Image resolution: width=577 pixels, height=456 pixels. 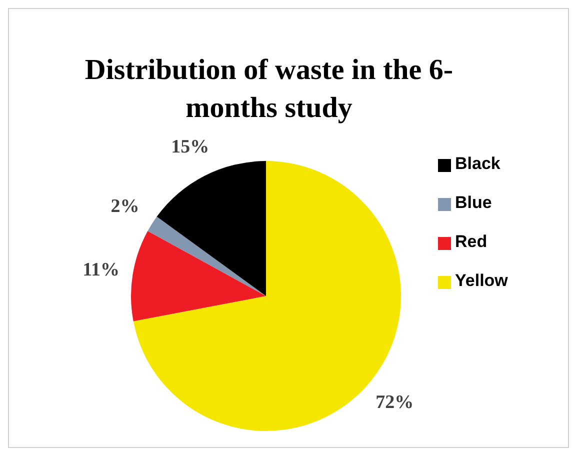 I want to click on legend-label: Red, so click(x=471, y=241).